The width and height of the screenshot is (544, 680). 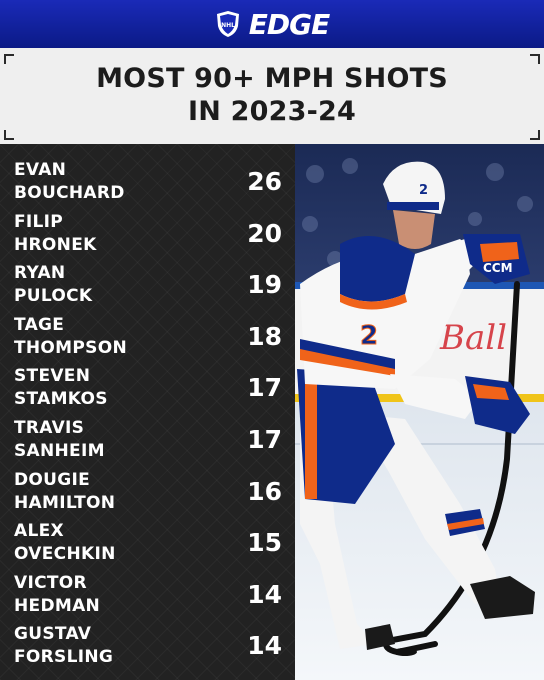 I want to click on board-ad-text: Ball, so click(x=473, y=338).